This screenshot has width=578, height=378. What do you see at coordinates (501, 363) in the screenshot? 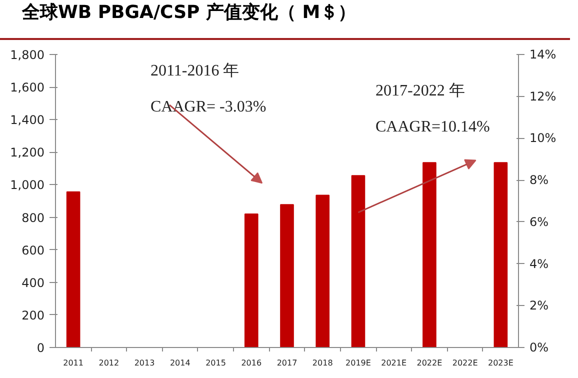
I see `x-tick-label: 2023E` at bounding box center [501, 363].